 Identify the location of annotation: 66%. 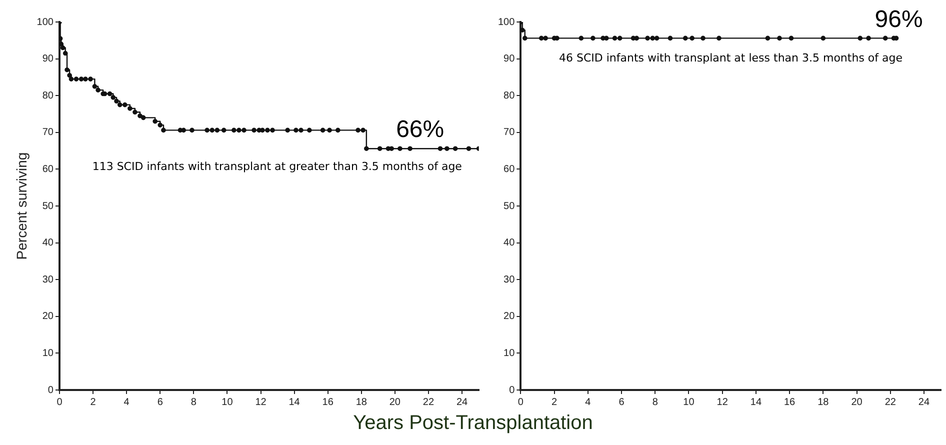
(420, 130).